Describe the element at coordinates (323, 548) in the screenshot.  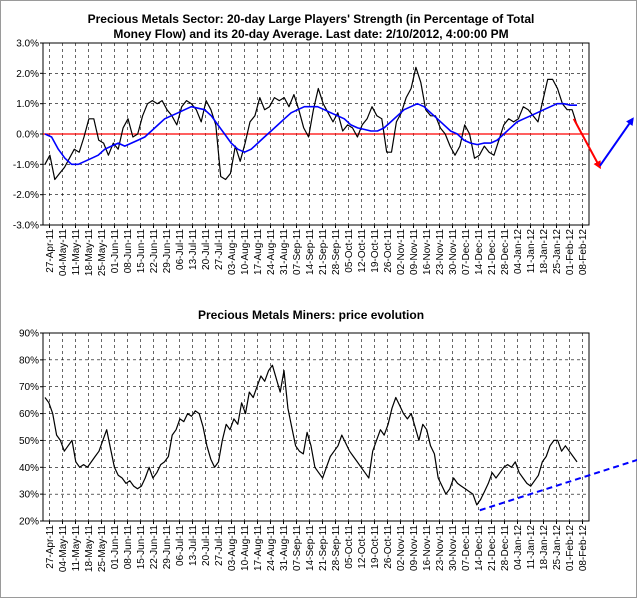
I see `x-tick-label: 21-Sep-11` at that location.